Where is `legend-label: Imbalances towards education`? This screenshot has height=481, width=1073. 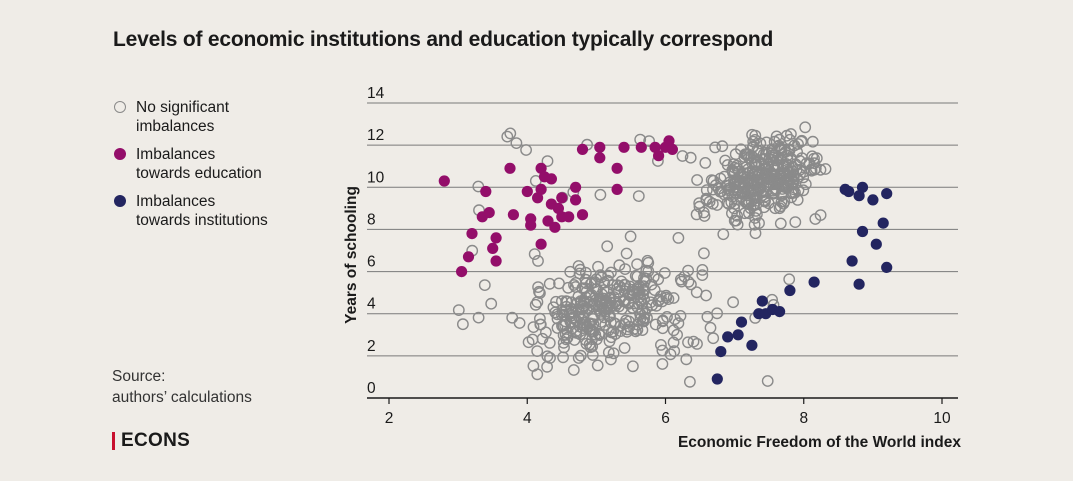 legend-label: Imbalances towards education is located at coordinates (199, 164).